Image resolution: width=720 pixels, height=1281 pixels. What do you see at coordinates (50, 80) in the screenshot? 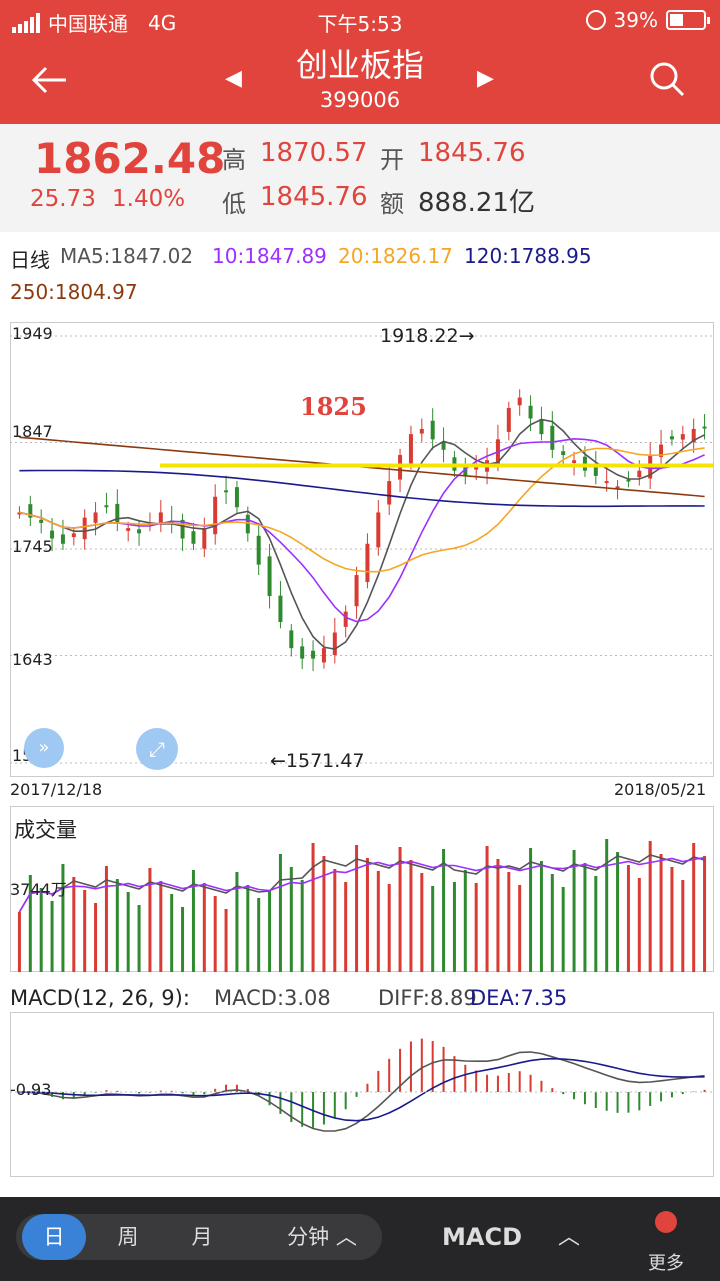
I see `arrow-left-icon` at bounding box center [50, 80].